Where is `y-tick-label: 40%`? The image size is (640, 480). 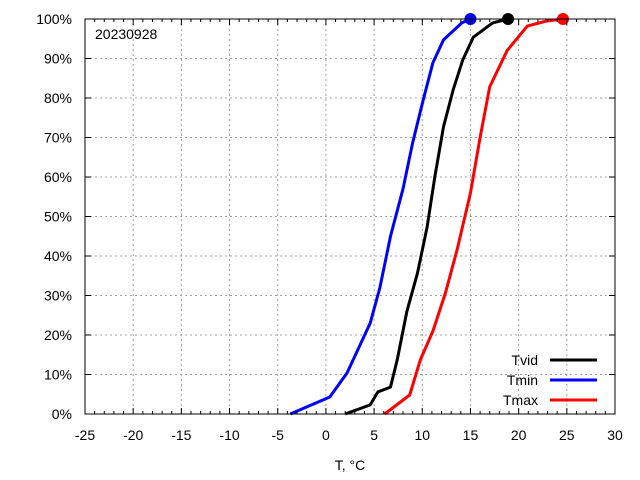 y-tick-label: 40% is located at coordinates (58, 256).